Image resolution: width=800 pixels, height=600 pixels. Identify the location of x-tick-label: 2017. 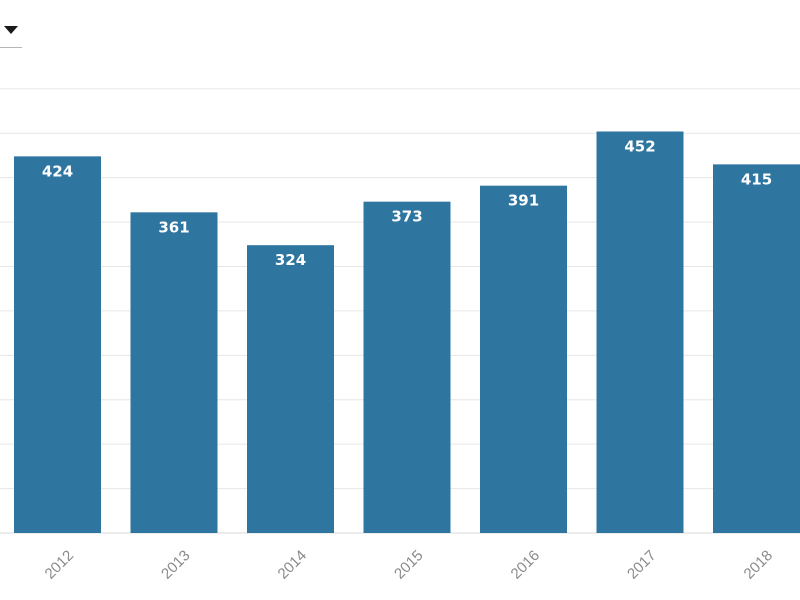
(642, 565).